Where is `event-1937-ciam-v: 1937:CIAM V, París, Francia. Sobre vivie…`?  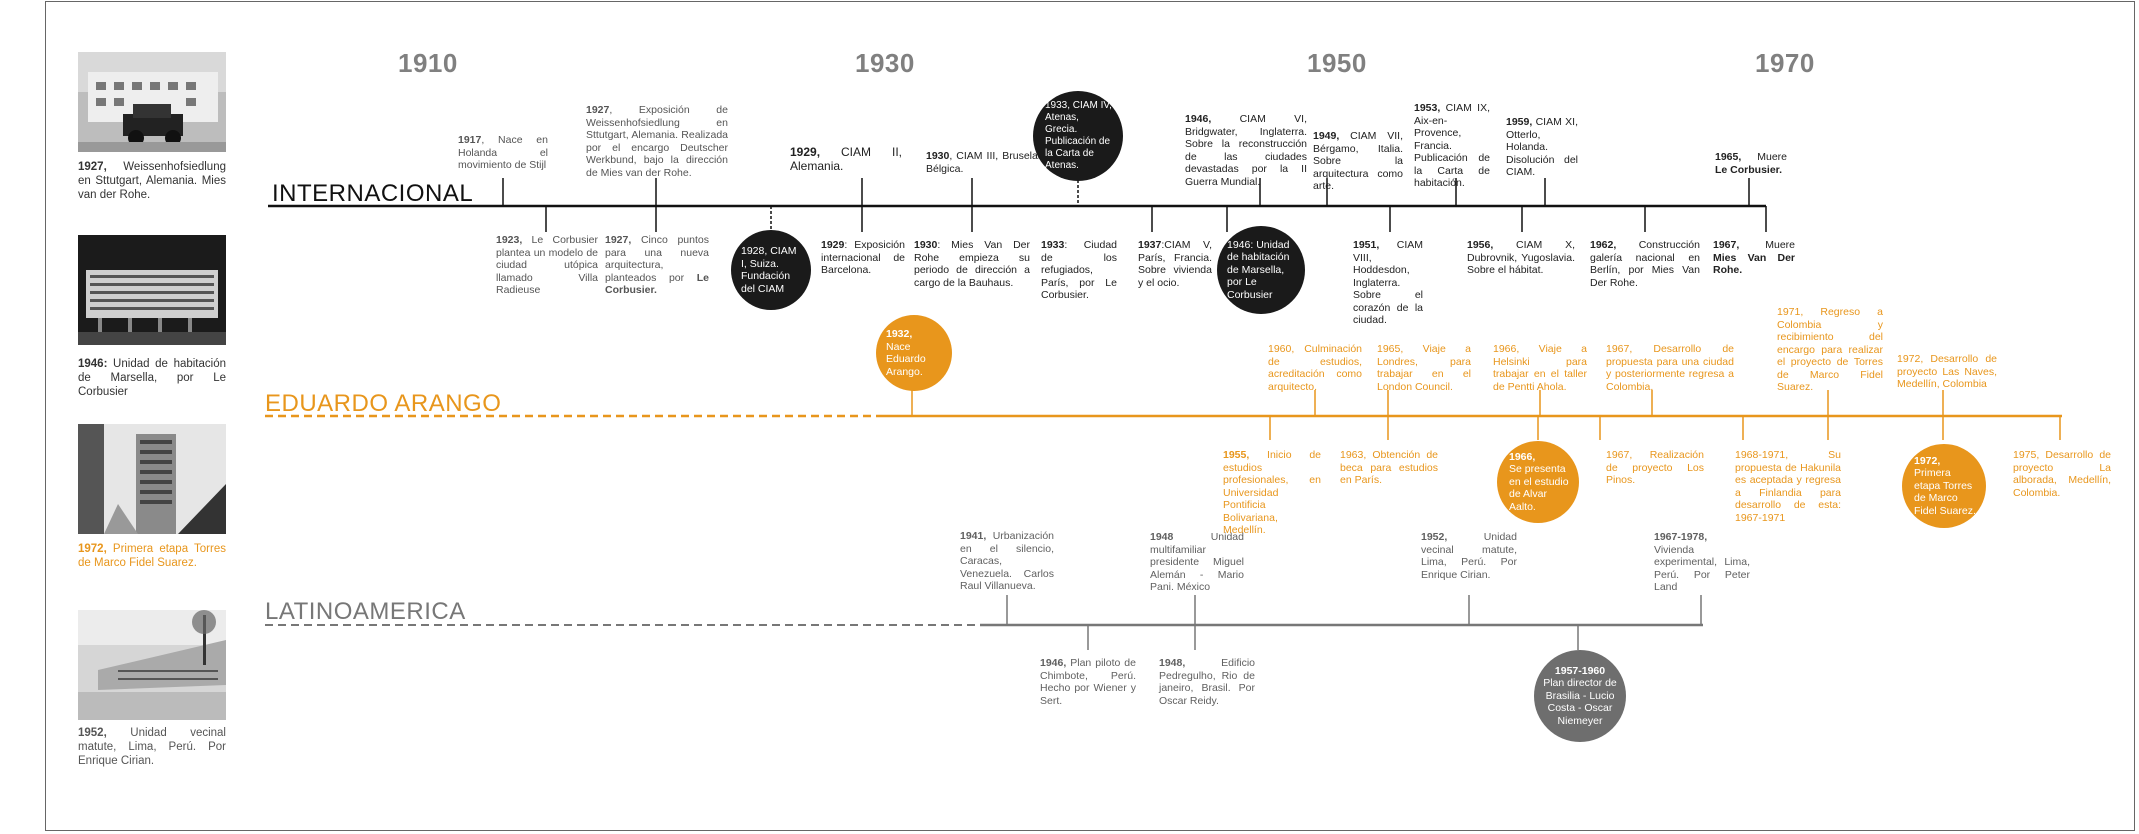
event-1937-ciam-v: 1937:CIAM V, París, Francia. Sobre vivie… is located at coordinates (1175, 264).